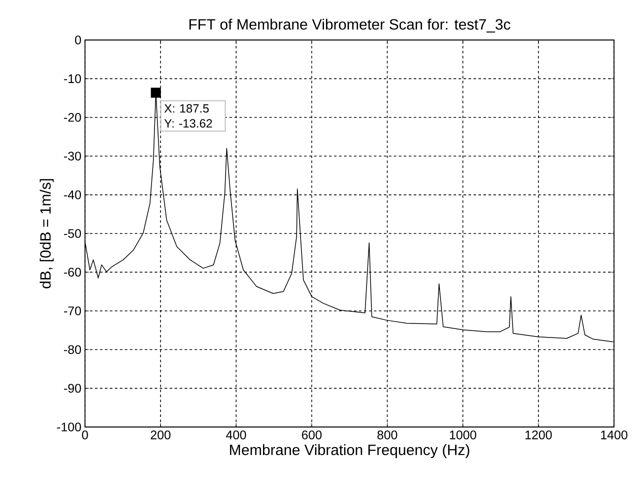 Image resolution: width=641 pixels, height=479 pixels. Describe the element at coordinates (72, 156) in the screenshot. I see `y-tick-label: -30` at that location.